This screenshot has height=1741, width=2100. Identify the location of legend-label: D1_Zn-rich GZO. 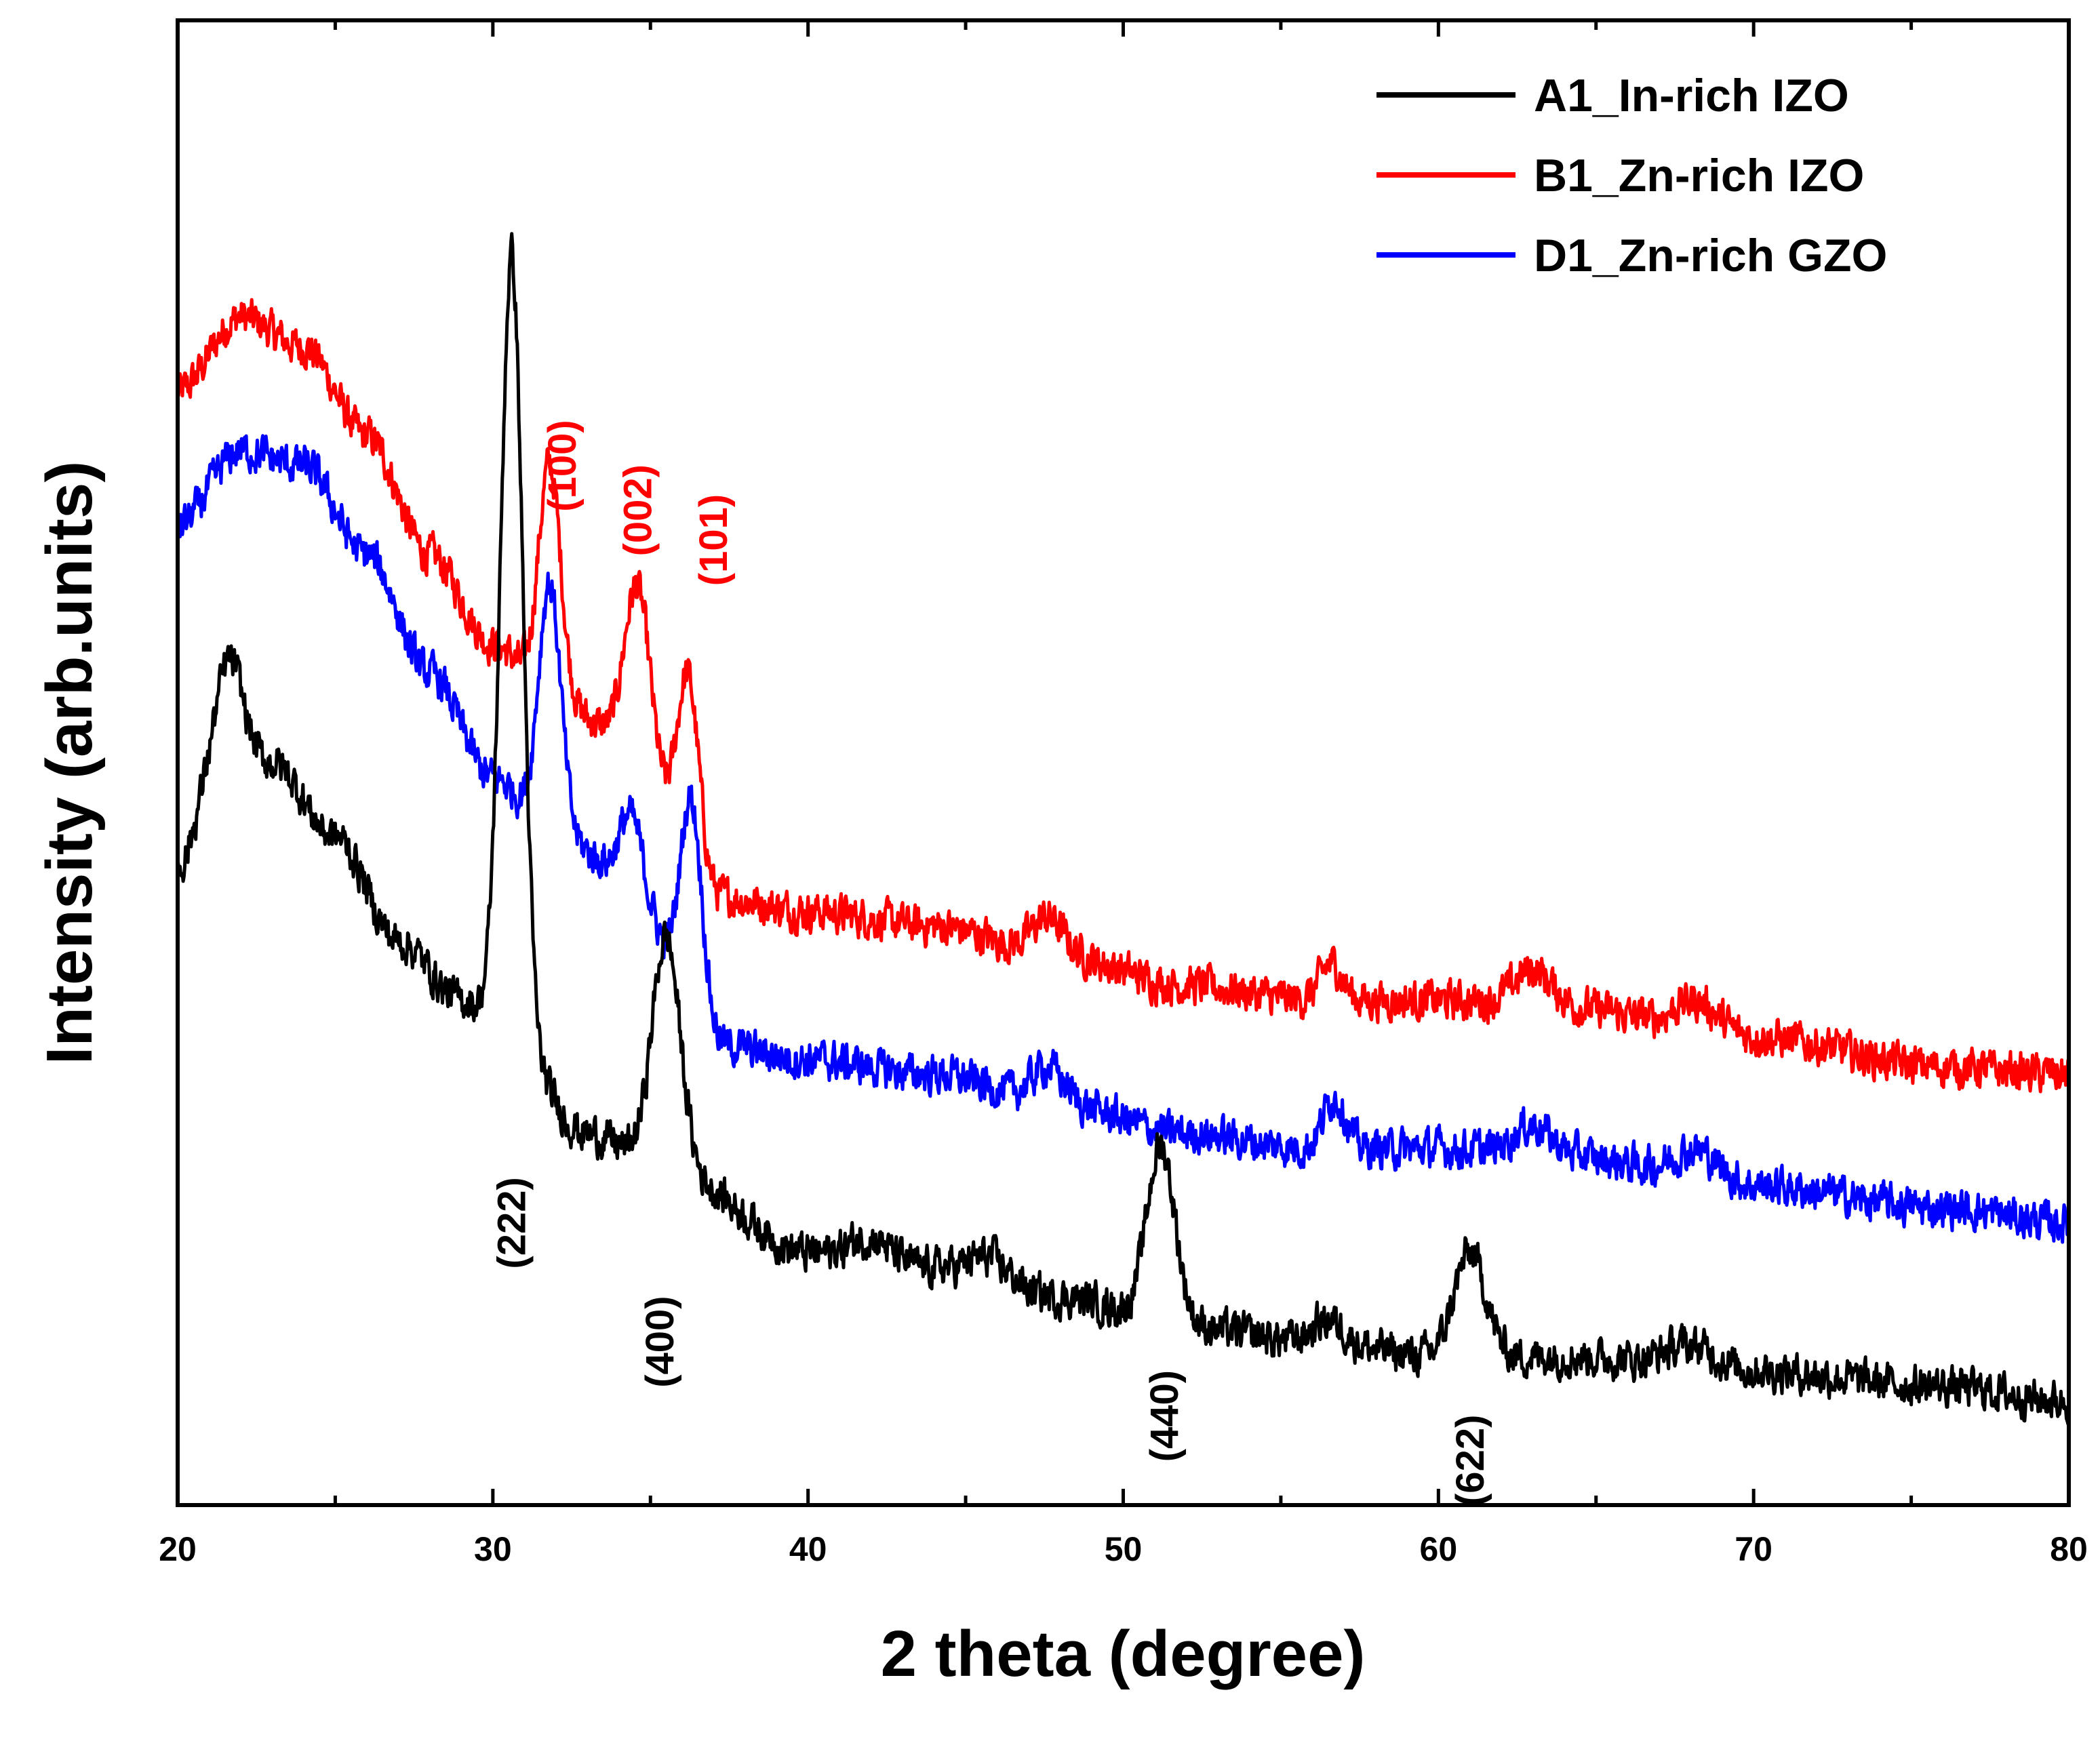
(1711, 255).